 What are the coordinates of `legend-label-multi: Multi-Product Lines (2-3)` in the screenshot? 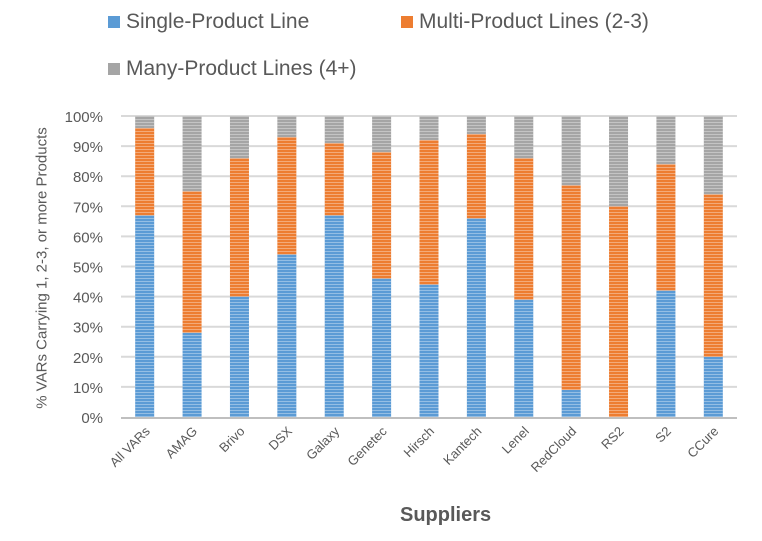 It's located at (534, 21).